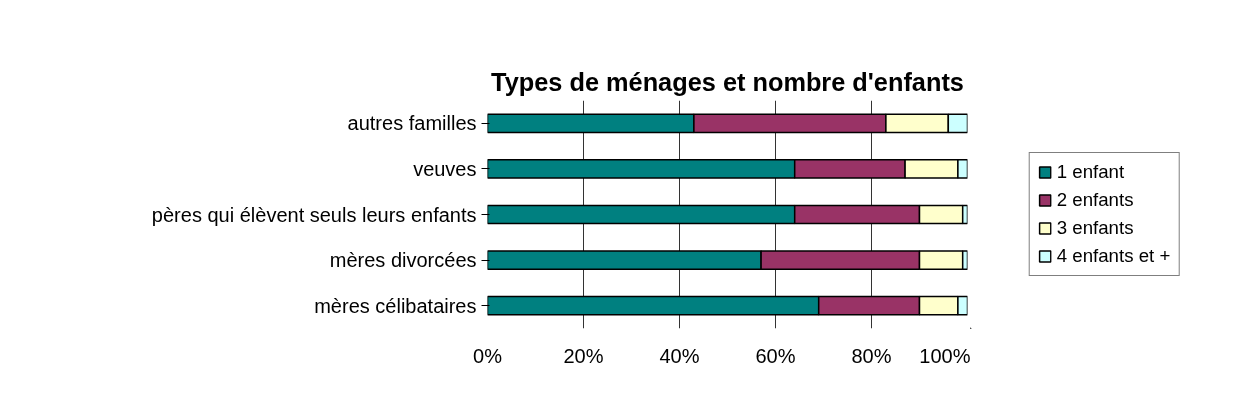  I want to click on x-tick-label: 60%, so click(775, 355).